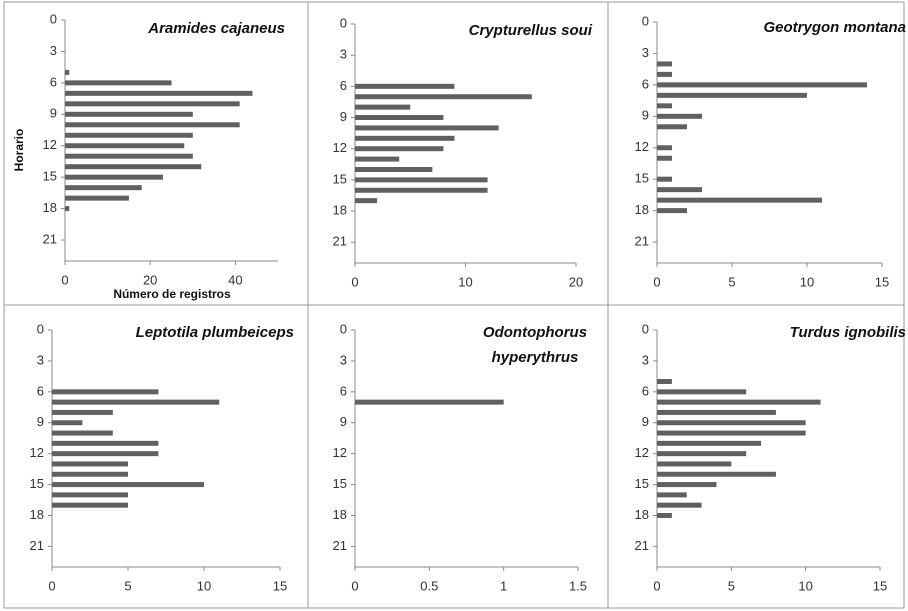 The width and height of the screenshot is (908, 611). I want to click on chart-title: Leptotila plumbeiceps, so click(214, 332).